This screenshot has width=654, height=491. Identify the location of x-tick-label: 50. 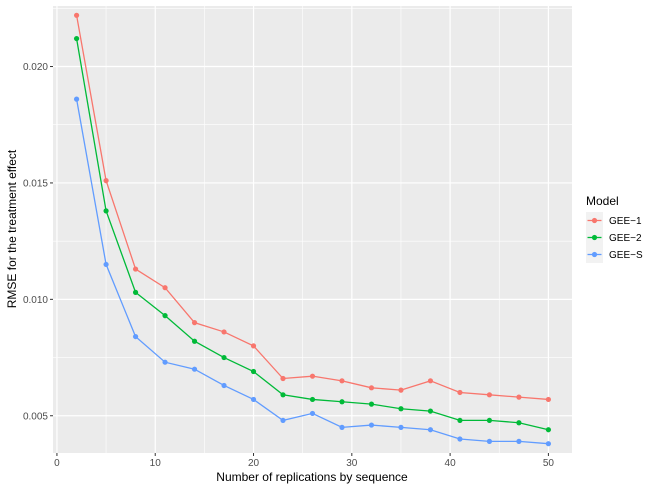
(549, 463).